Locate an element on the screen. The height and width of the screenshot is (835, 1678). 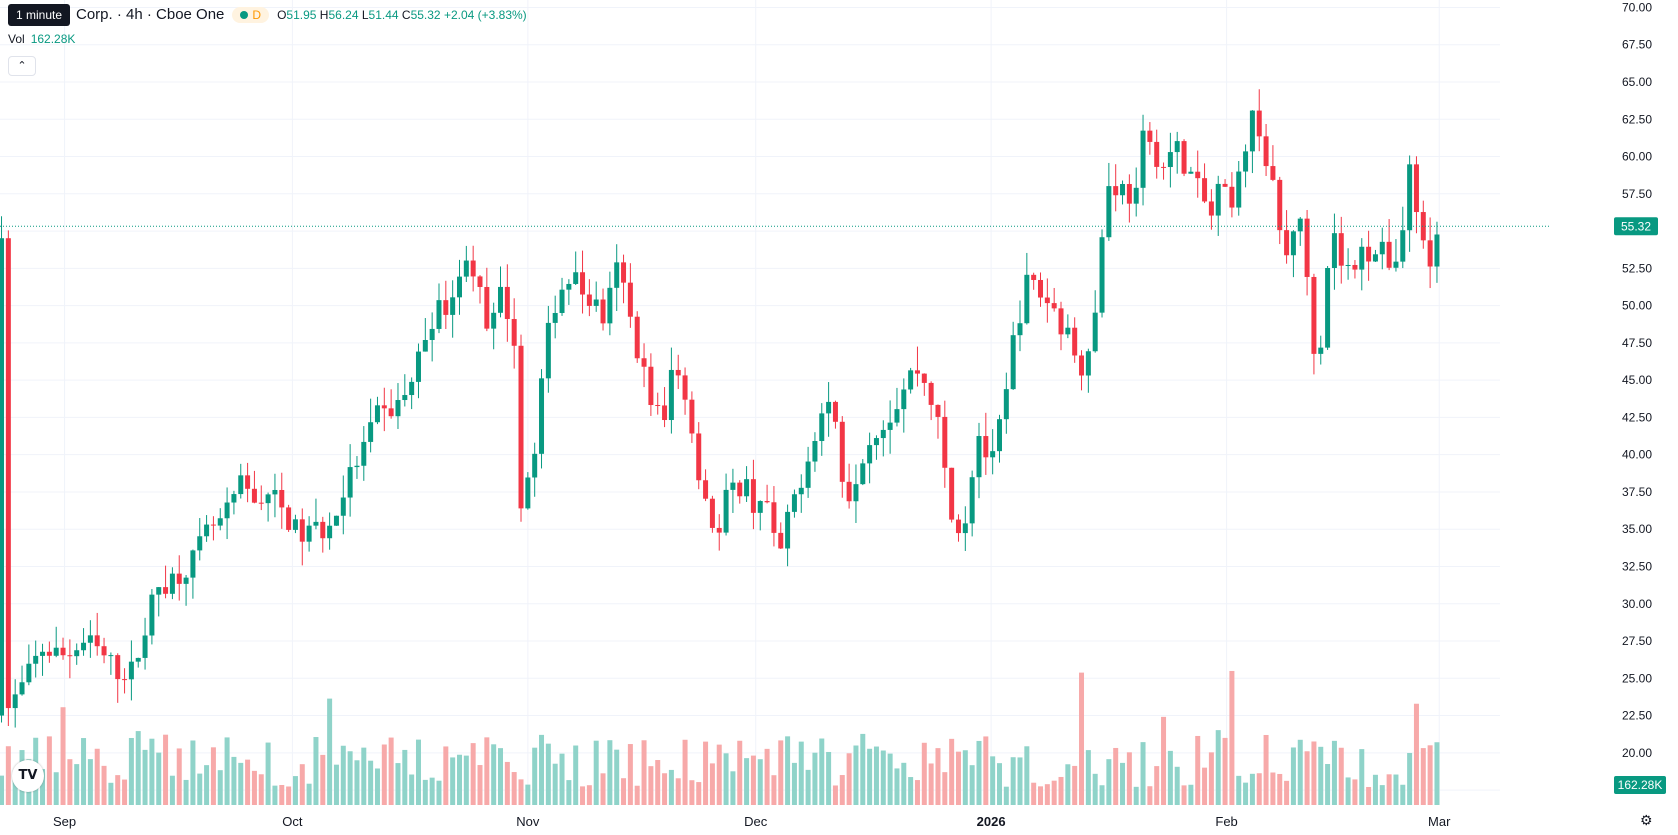
last-price-label: 55.32 is located at coordinates (1636, 226).